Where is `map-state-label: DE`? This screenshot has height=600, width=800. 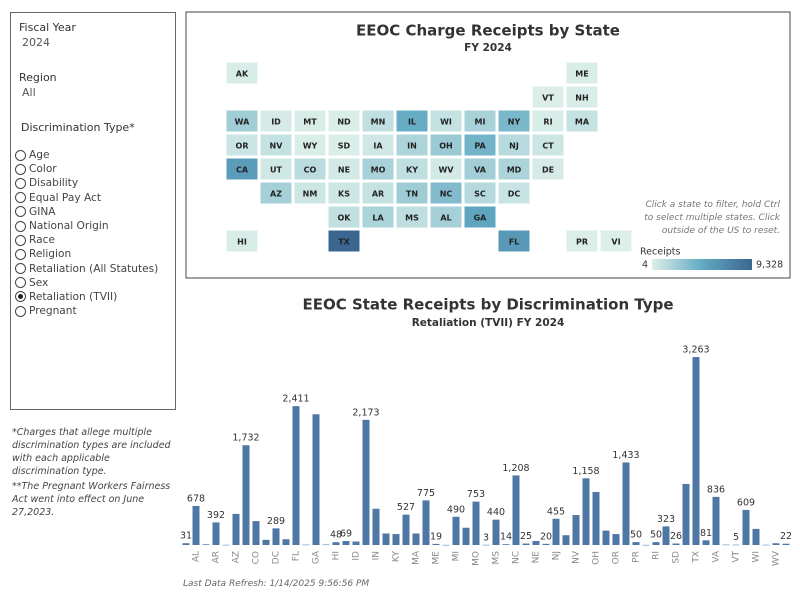
map-state-label: DE is located at coordinates (548, 170).